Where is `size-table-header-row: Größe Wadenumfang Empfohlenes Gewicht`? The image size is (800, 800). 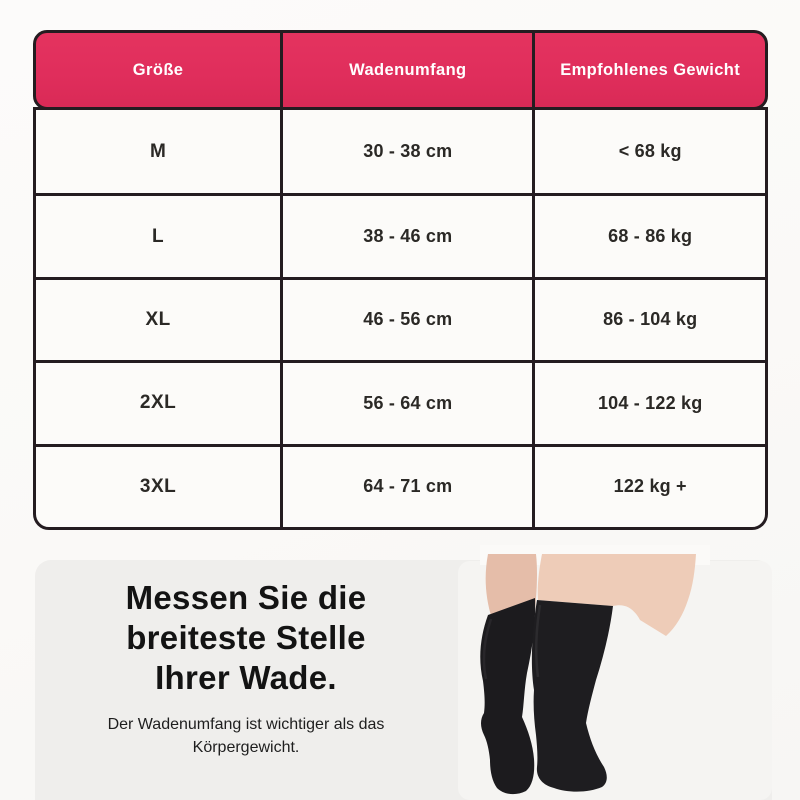 size-table-header-row: Größe Wadenumfang Empfohlenes Gewicht is located at coordinates (400, 70).